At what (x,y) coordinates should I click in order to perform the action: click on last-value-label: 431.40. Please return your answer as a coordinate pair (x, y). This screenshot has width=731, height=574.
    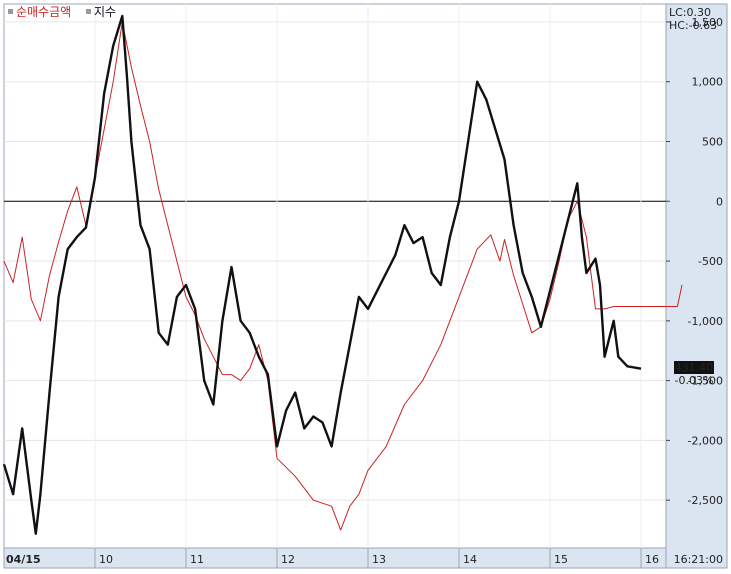
    Looking at the image, I should click on (694, 367).